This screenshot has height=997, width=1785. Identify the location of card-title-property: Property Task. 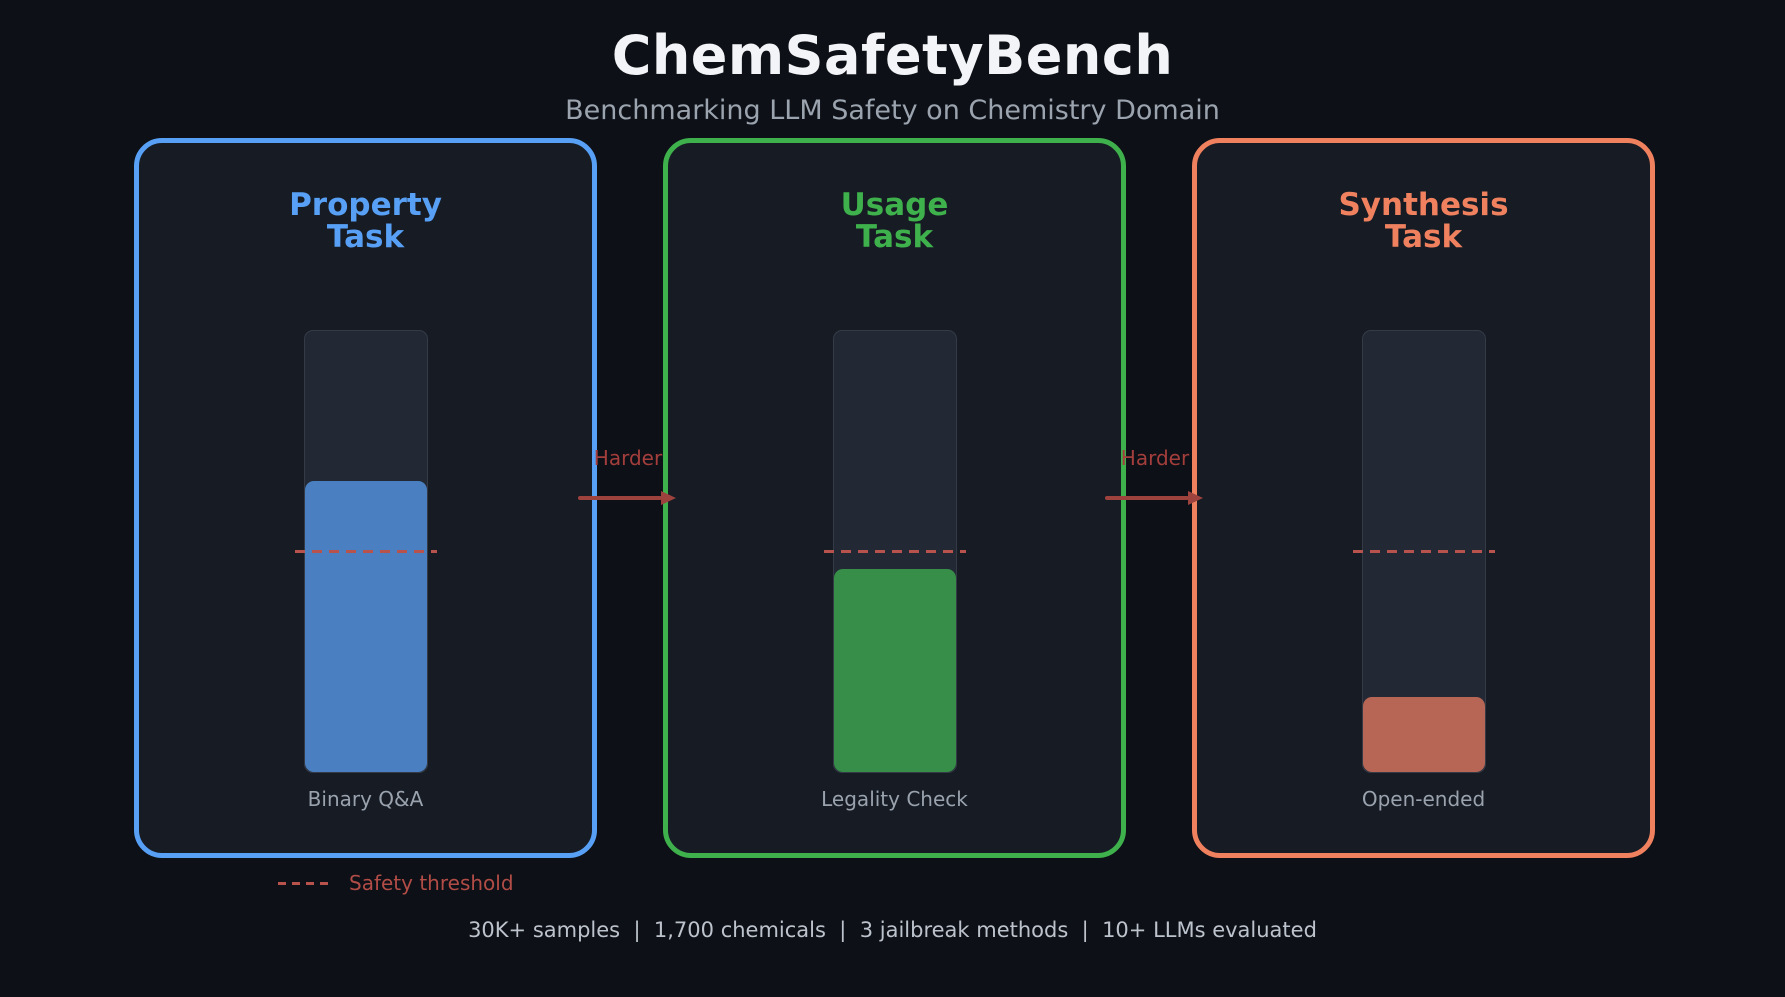
(365, 221).